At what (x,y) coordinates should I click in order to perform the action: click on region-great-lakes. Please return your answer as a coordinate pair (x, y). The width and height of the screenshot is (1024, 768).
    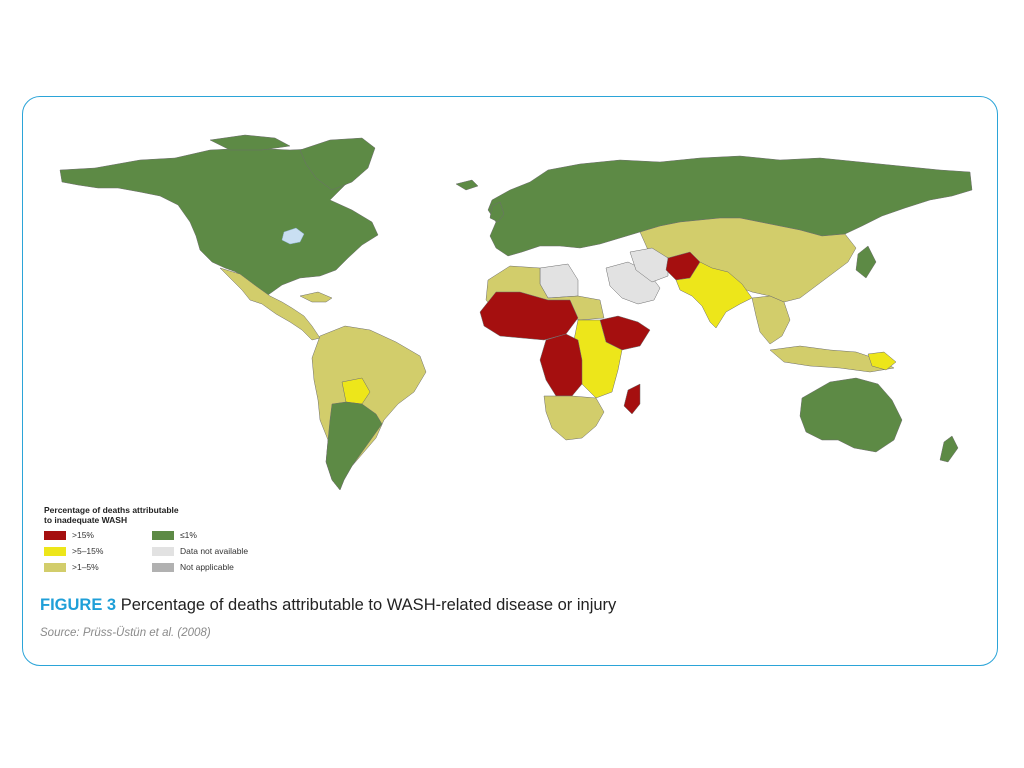
    Looking at the image, I should click on (293, 236).